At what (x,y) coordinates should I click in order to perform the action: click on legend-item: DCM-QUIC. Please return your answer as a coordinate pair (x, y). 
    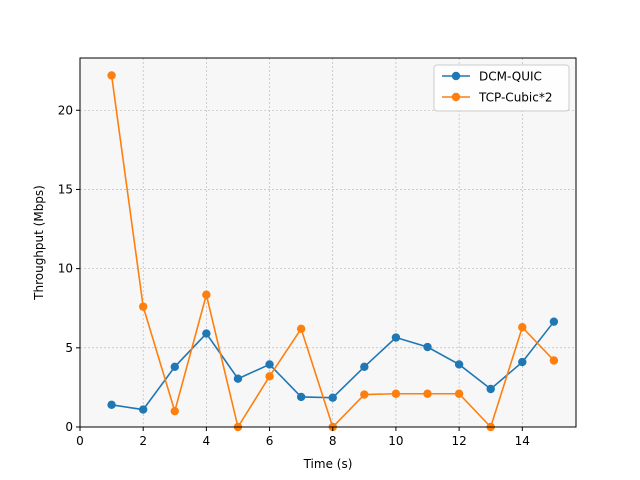
    Looking at the image, I should click on (492, 77).